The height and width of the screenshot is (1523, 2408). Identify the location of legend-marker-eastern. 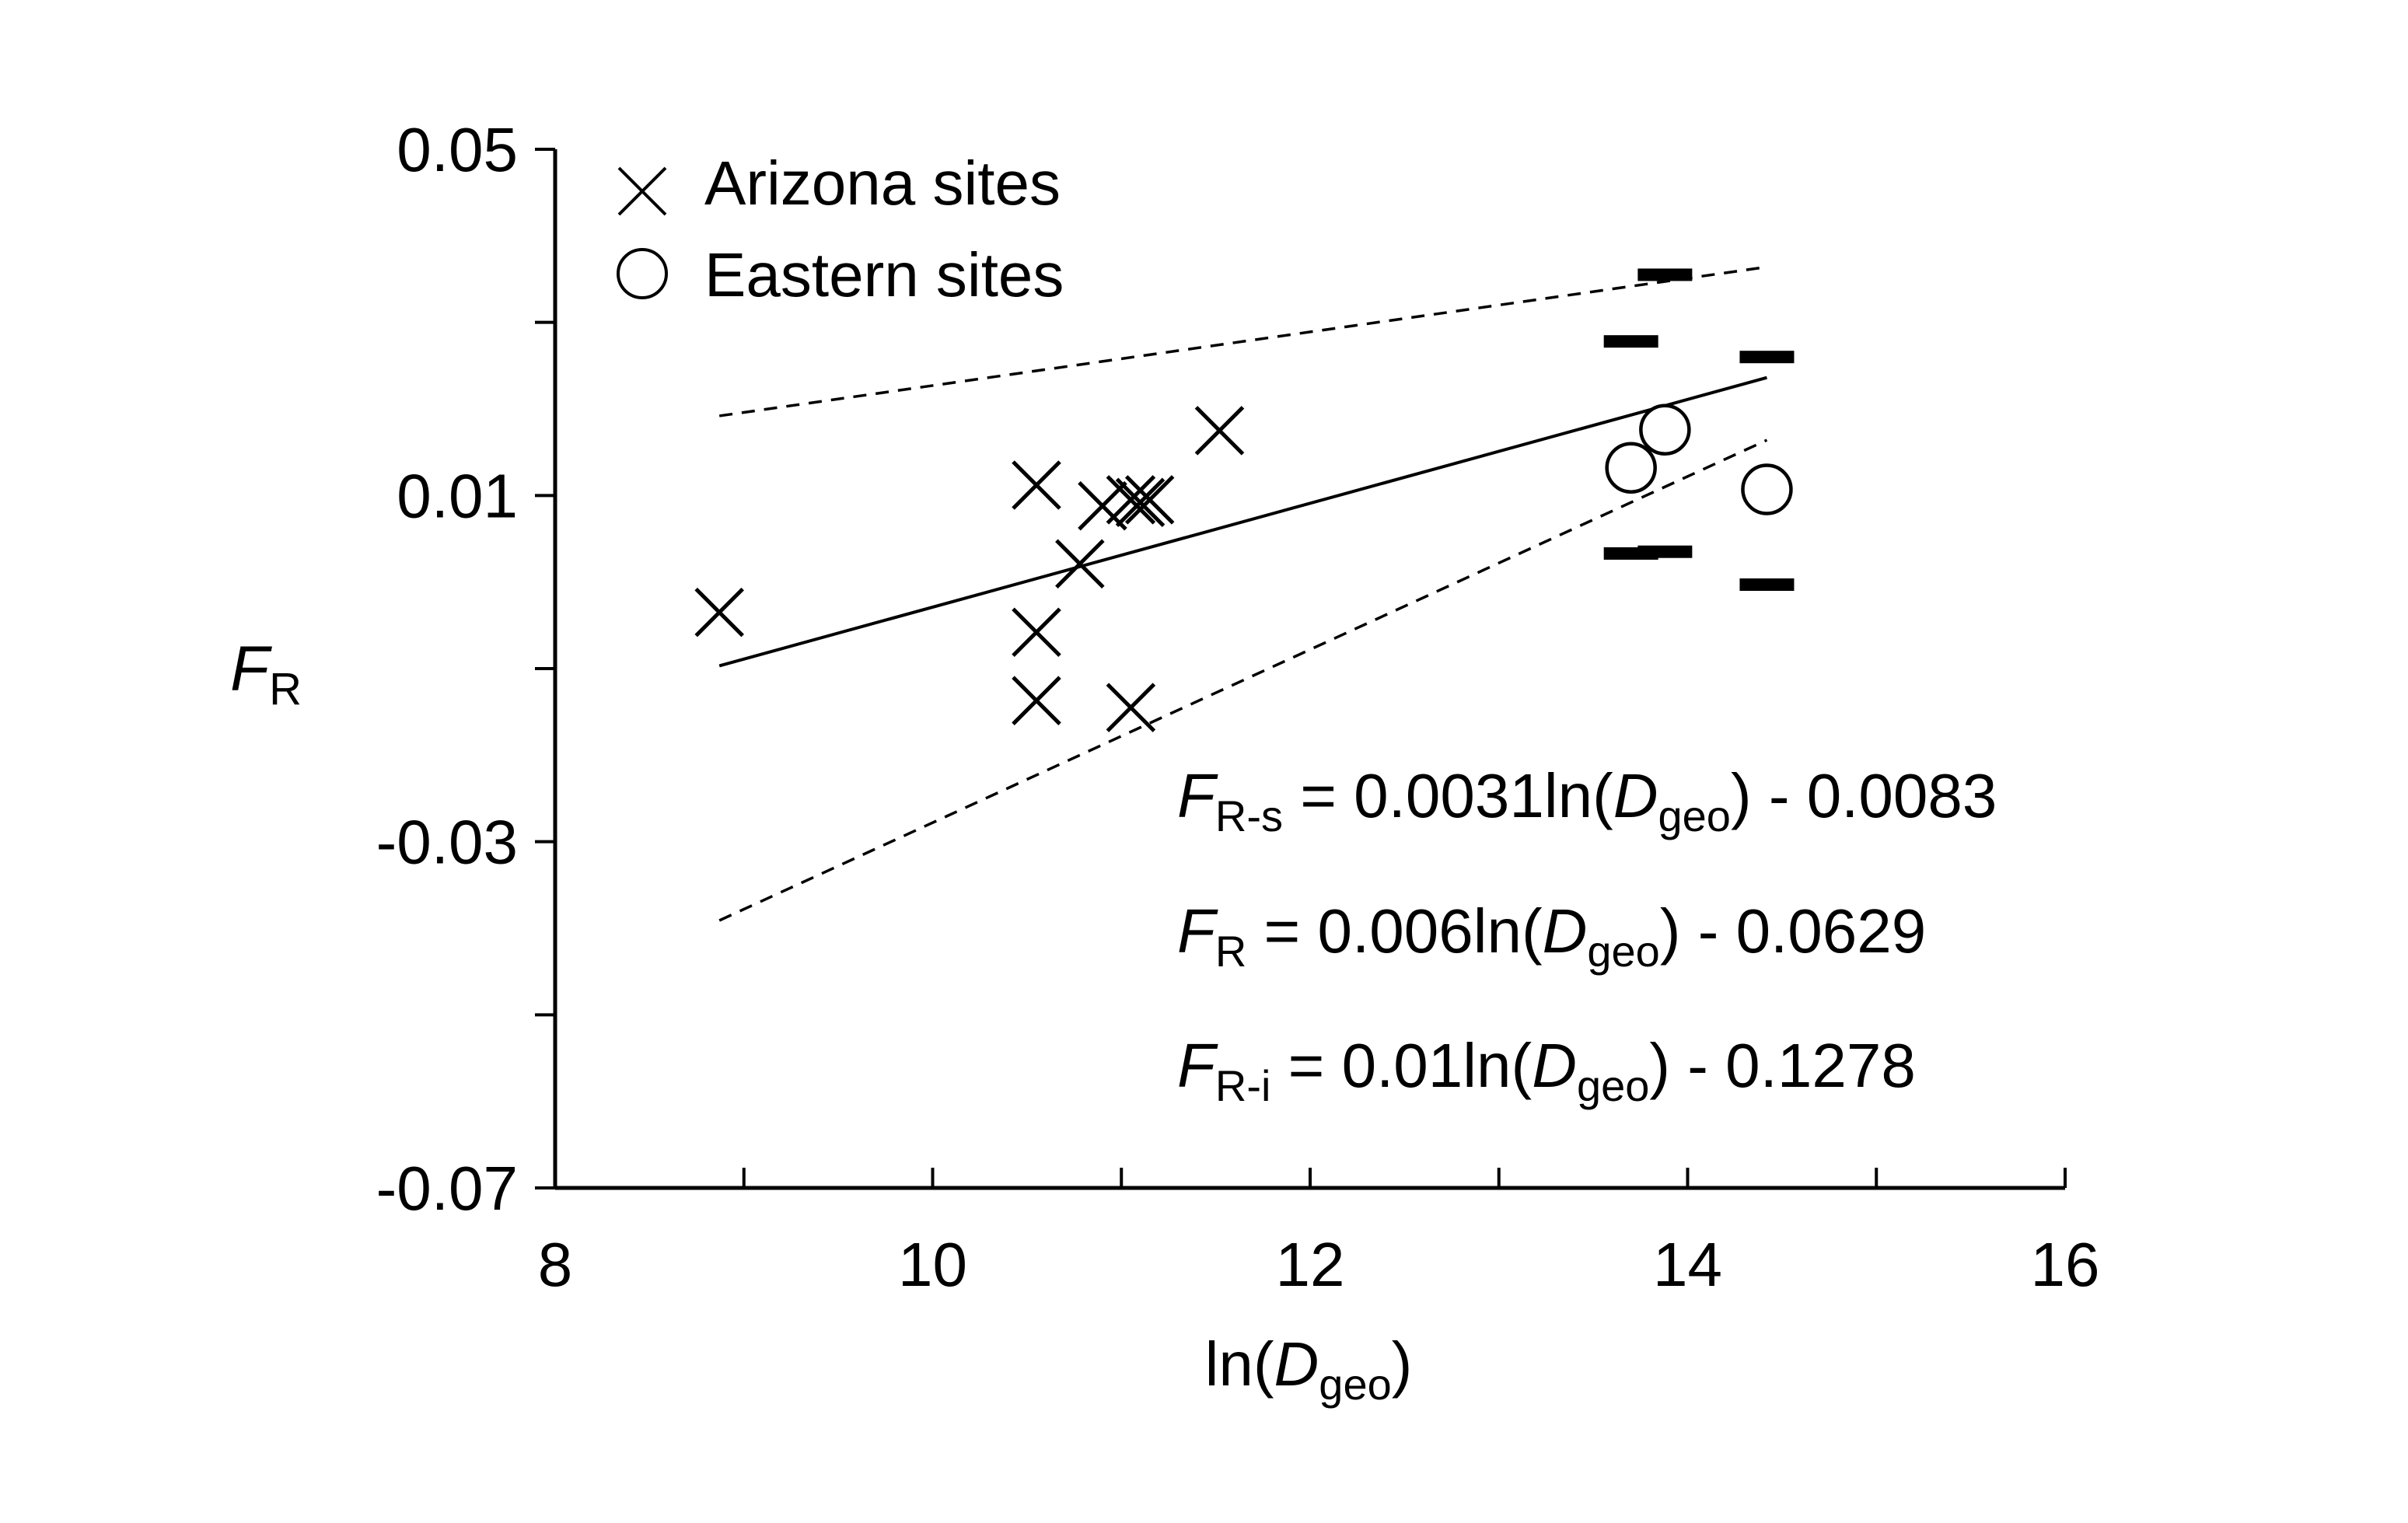
(643, 273).